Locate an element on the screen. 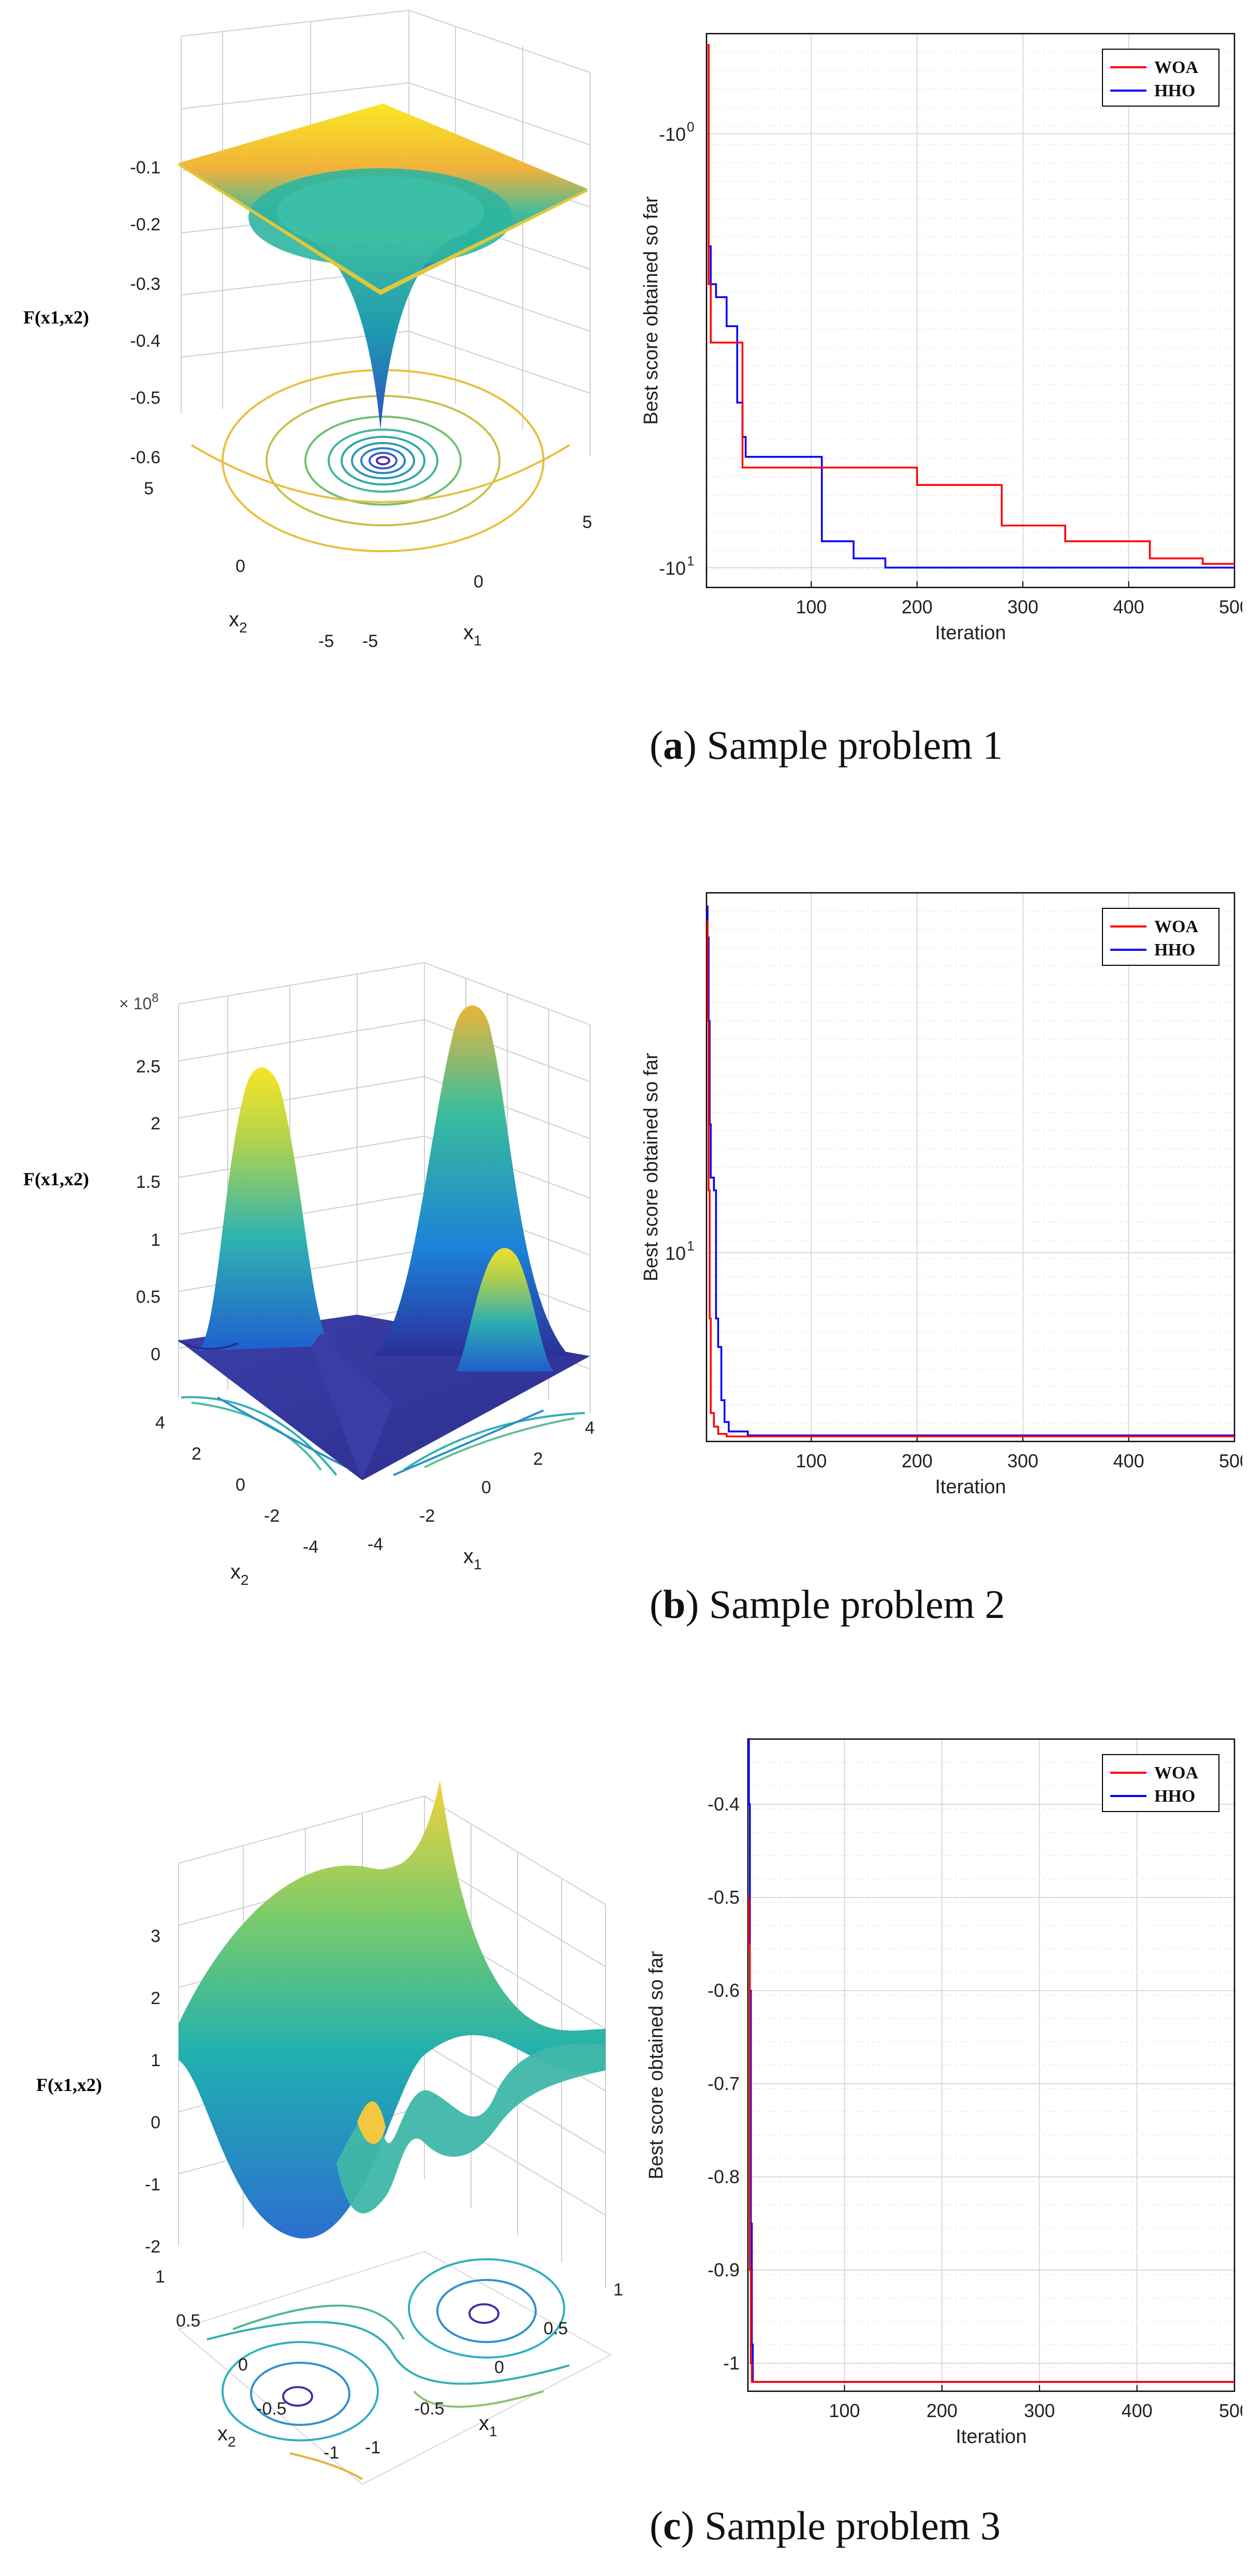 This screenshot has width=1250, height=2576. y-tick-label: -0.8 is located at coordinates (724, 2177).